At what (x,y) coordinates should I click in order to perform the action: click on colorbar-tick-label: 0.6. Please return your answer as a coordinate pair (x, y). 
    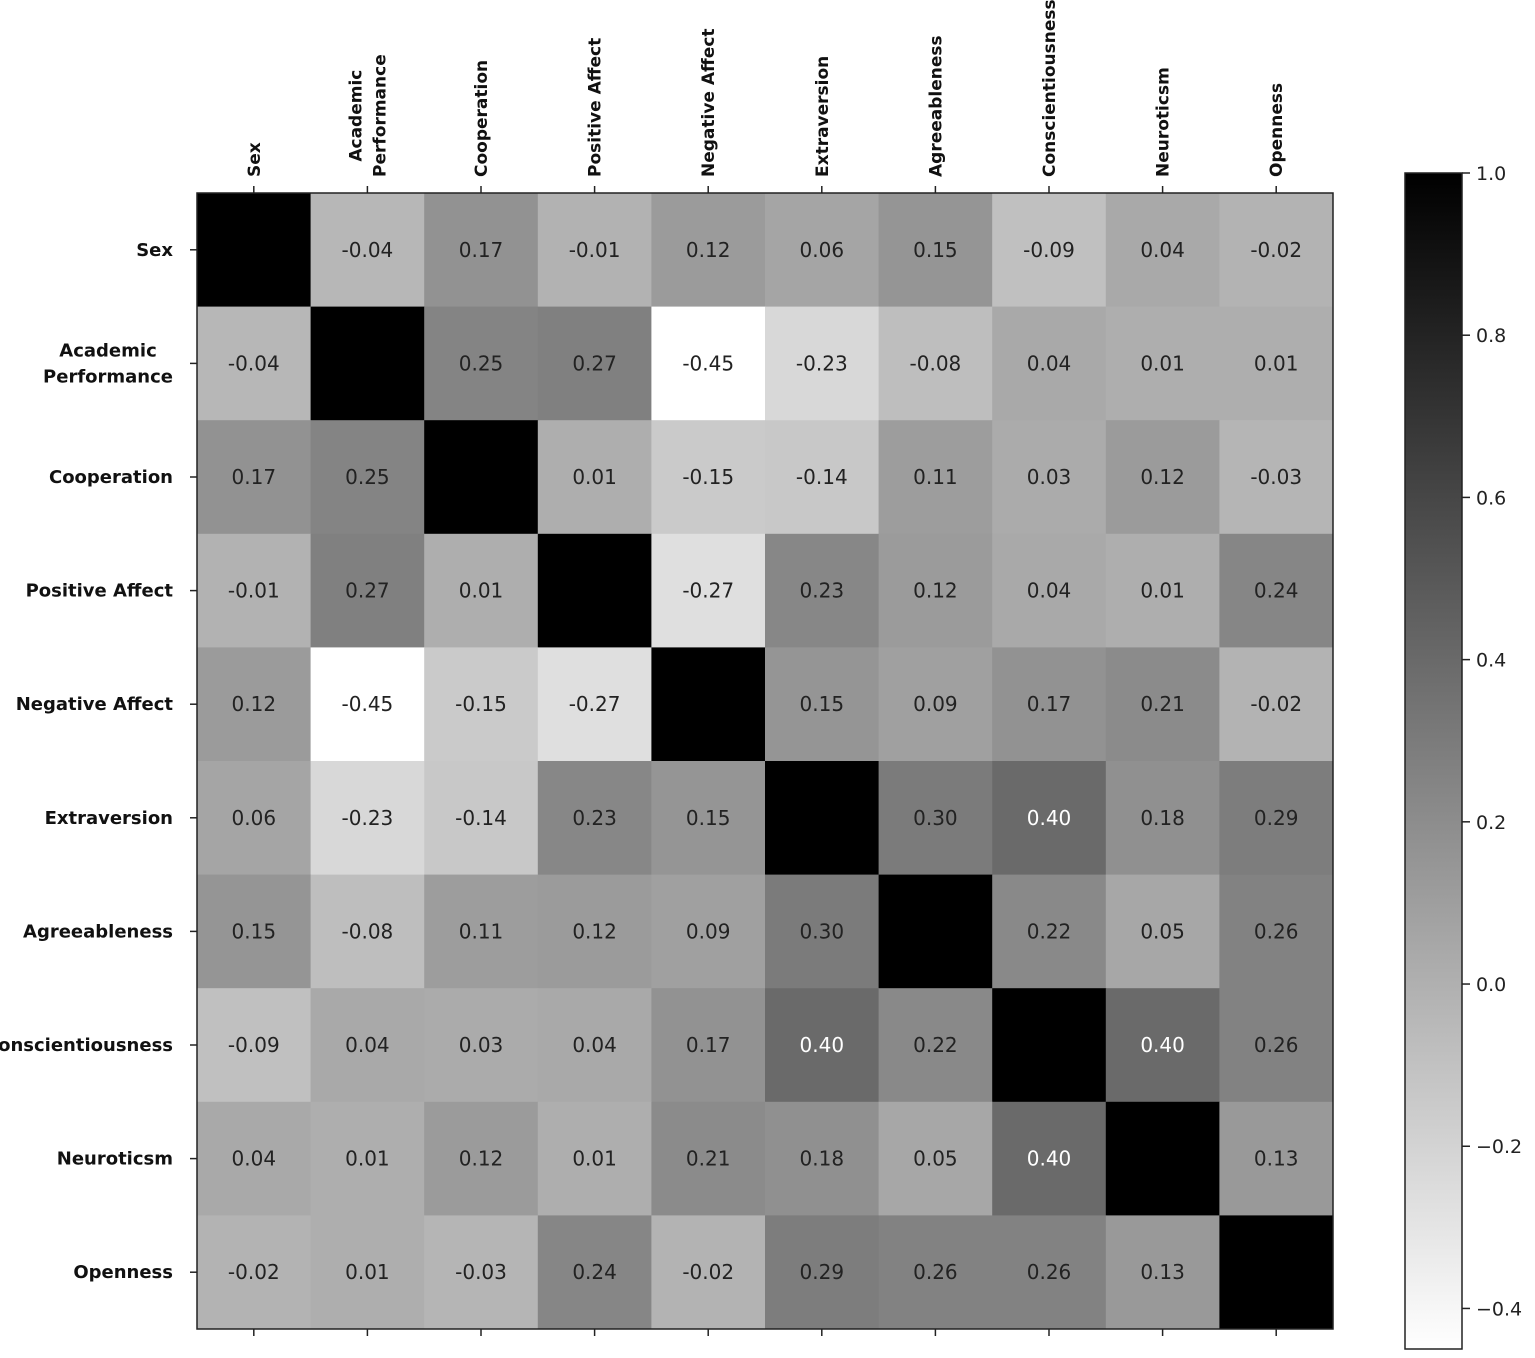
    Looking at the image, I should click on (1491, 498).